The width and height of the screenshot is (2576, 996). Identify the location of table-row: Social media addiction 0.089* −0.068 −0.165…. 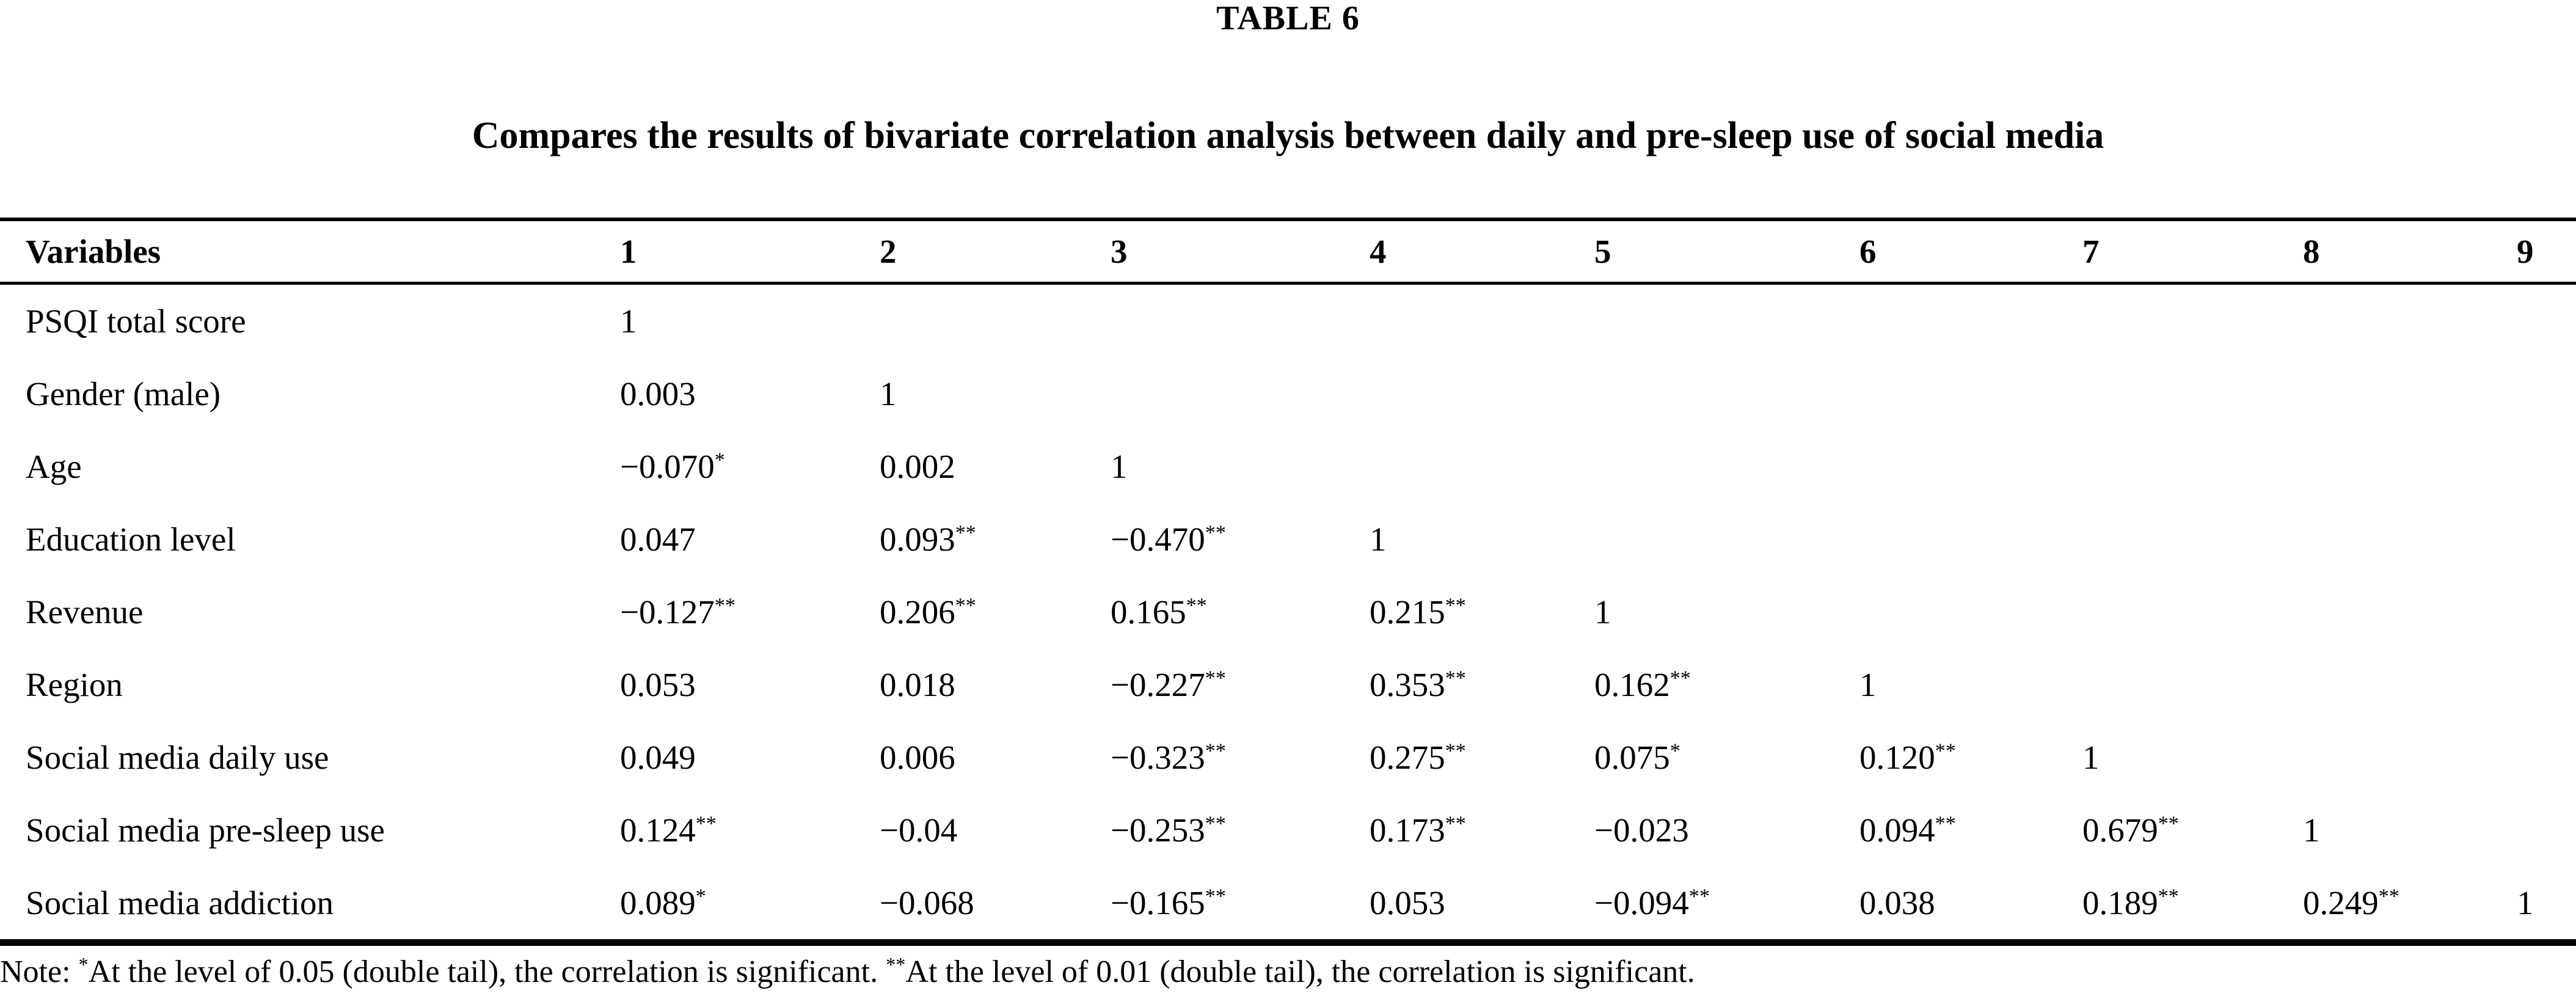
(1288, 904).